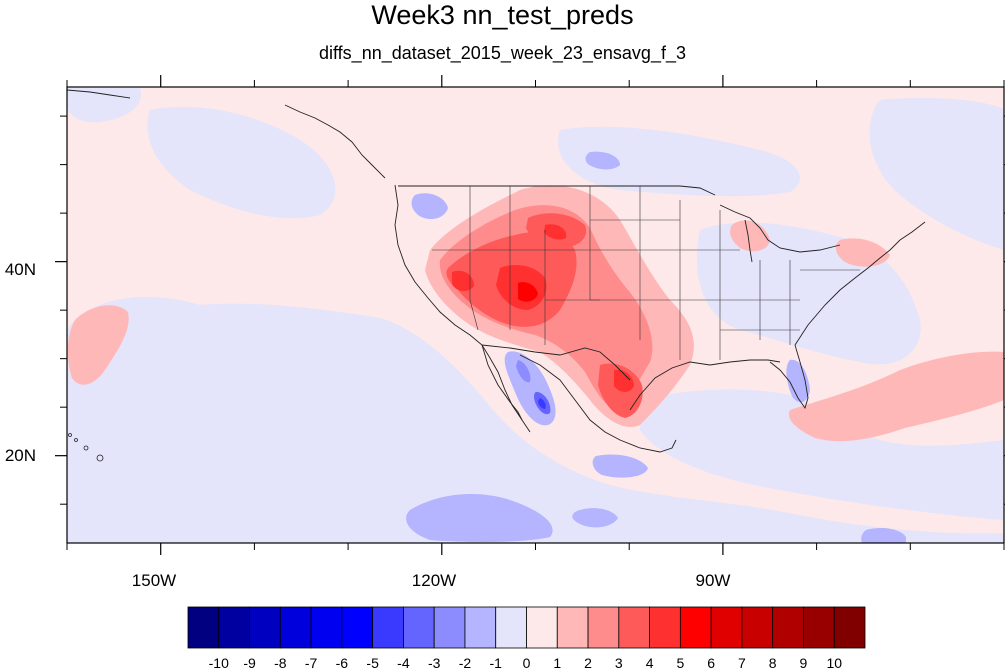 Image resolution: width=1005 pixels, height=672 pixels. Describe the element at coordinates (620, 466) in the screenshot. I see `anomaly-patch-mexico-blue` at that location.